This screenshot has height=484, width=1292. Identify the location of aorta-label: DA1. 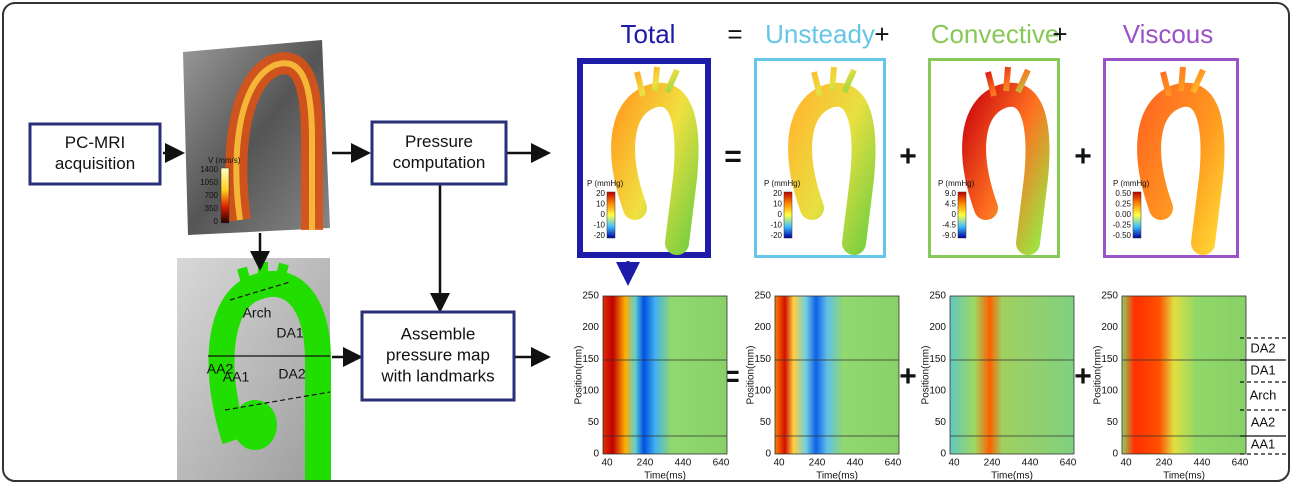
(289, 333).